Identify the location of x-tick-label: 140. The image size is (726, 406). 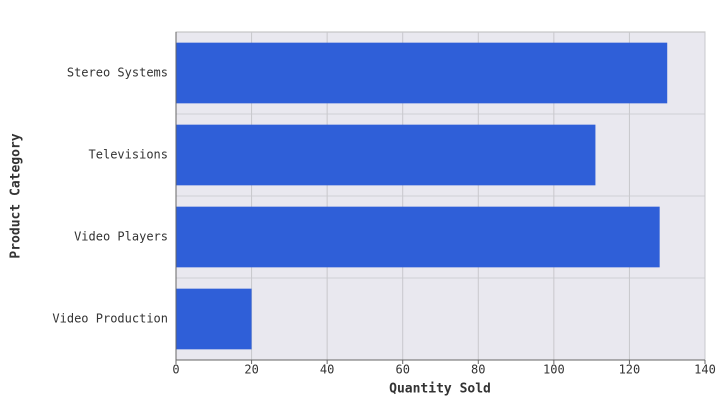
(705, 370).